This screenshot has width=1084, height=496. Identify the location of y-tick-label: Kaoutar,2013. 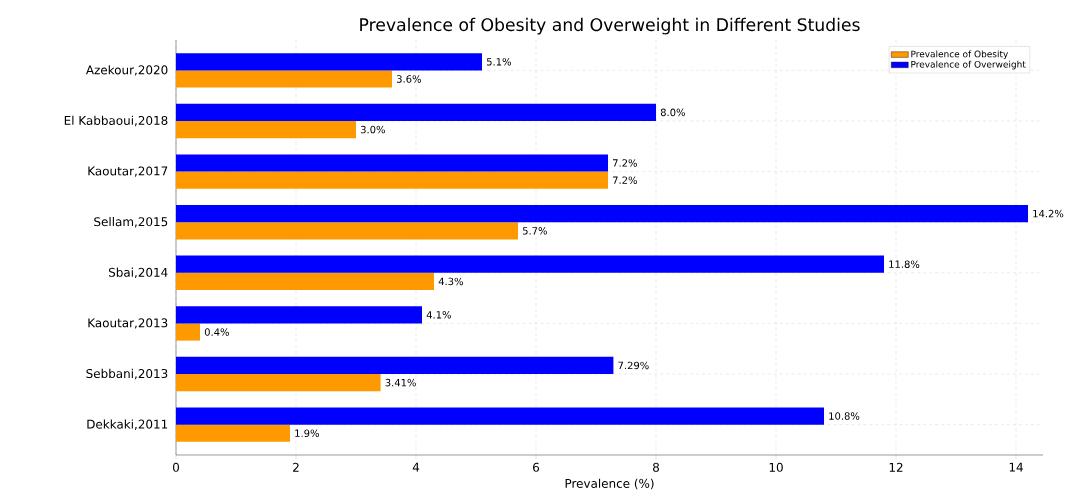
(128, 323).